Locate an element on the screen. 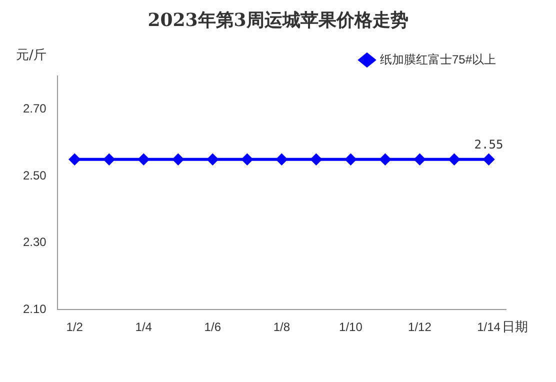  y-tick-label: 2.50 is located at coordinates (34, 175).